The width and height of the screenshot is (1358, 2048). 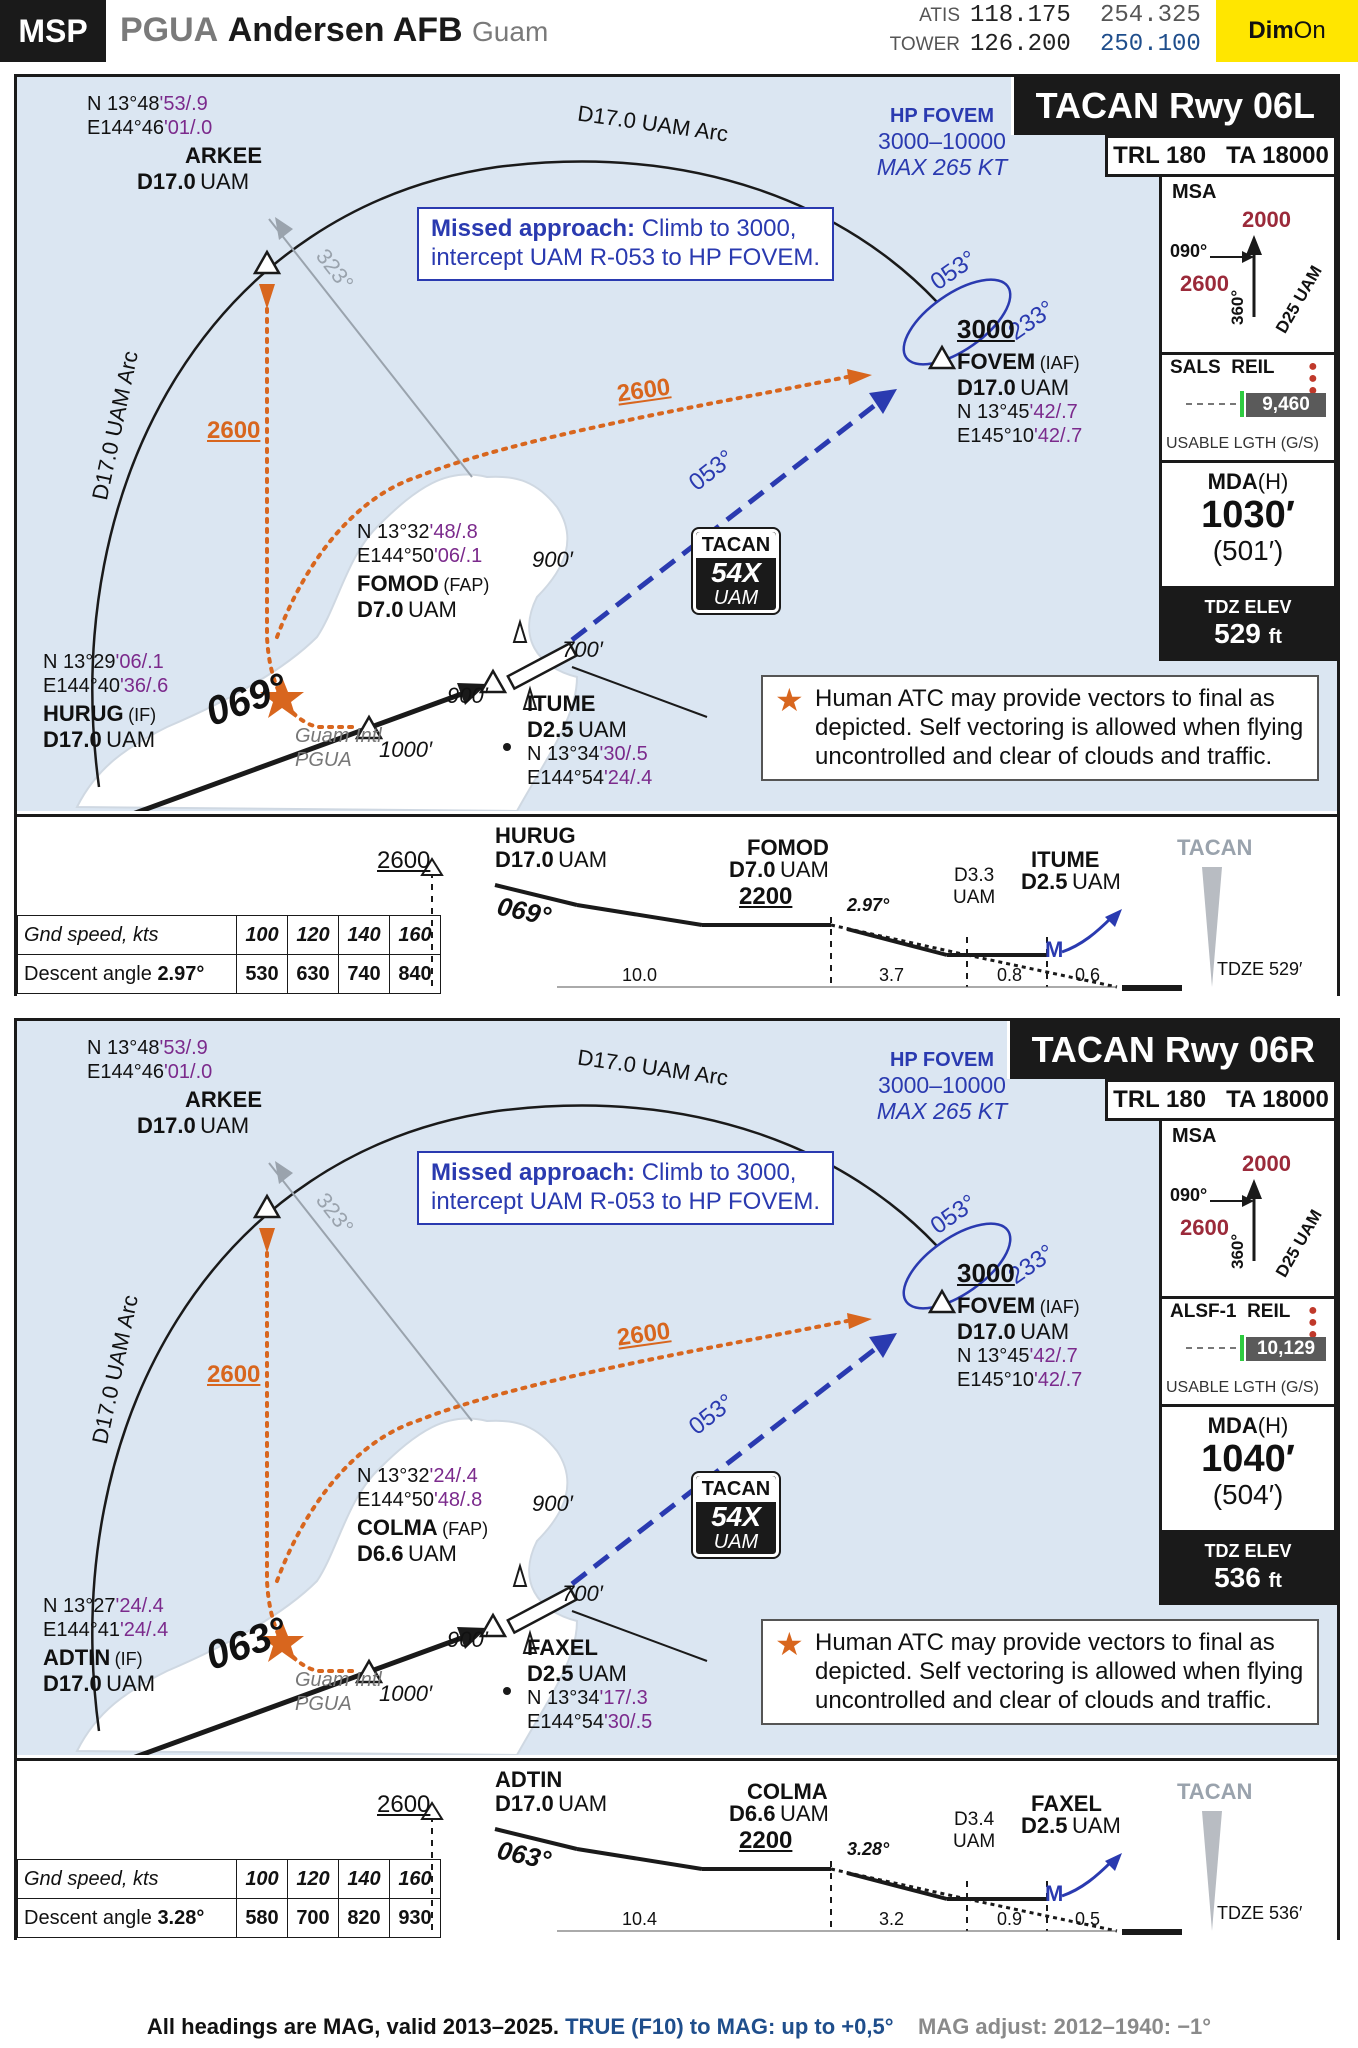 What do you see at coordinates (779, 1813) in the screenshot?
I see `profile-faf-dist: D6.6 UAM` at bounding box center [779, 1813].